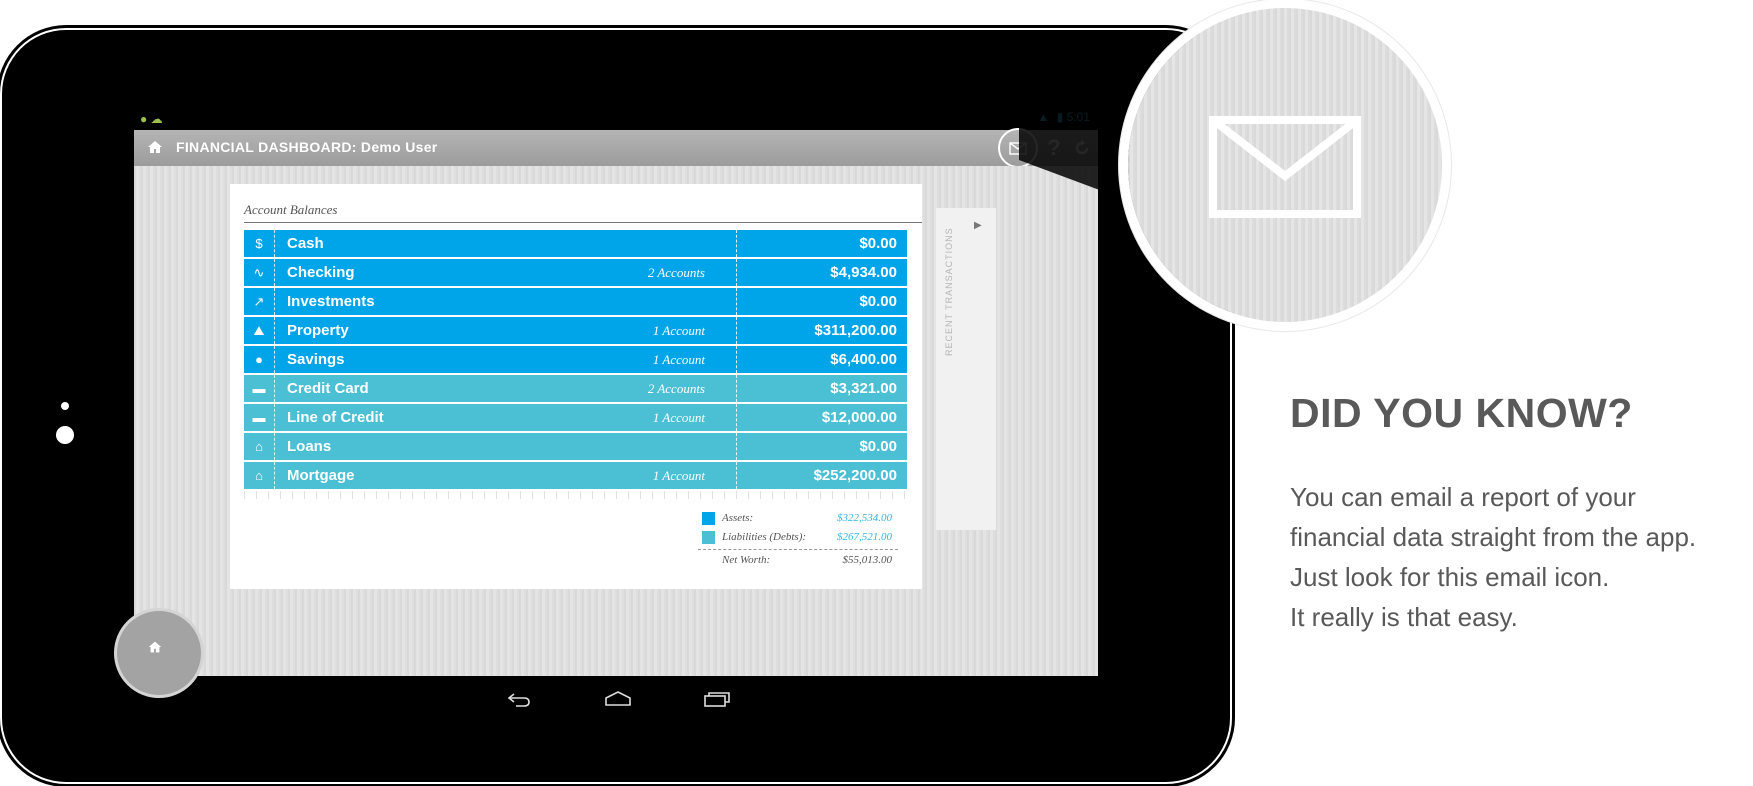 The image size is (1753, 786). What do you see at coordinates (966, 369) in the screenshot?
I see `recent-transactions-drawer: ▶ RECENT TRANSACTIONS` at bounding box center [966, 369].